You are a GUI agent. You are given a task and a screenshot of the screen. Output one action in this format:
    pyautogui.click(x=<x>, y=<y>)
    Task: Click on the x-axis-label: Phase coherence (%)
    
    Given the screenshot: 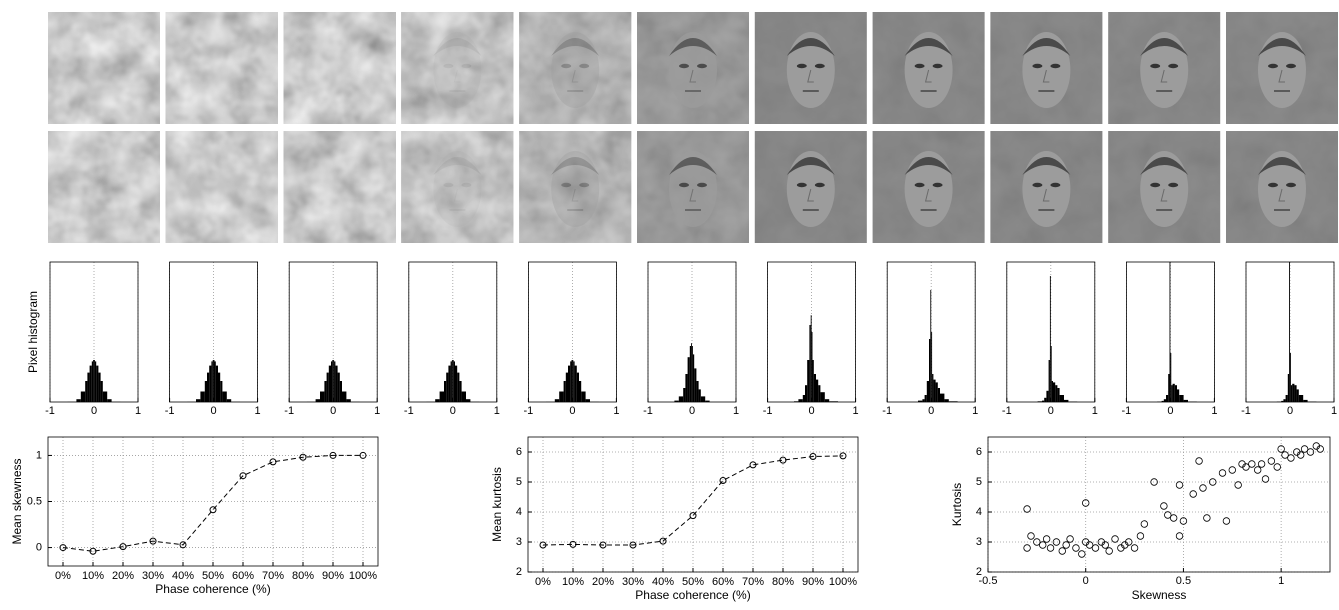 What is the action you would take?
    pyautogui.click(x=692, y=595)
    